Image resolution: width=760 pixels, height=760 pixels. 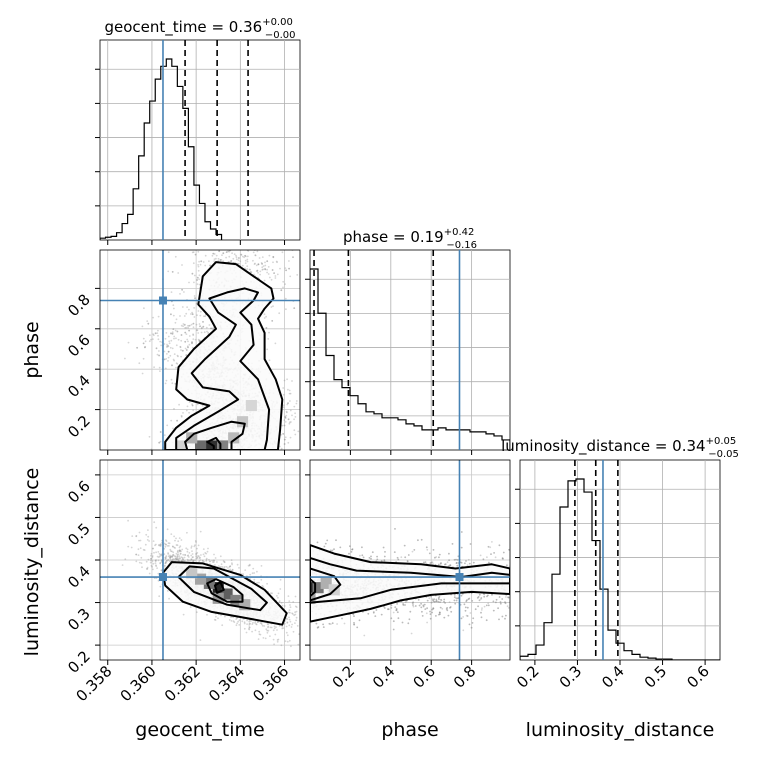 What do you see at coordinates (181, 445) in the screenshot?
I see `density-cell` at bounding box center [181, 445].